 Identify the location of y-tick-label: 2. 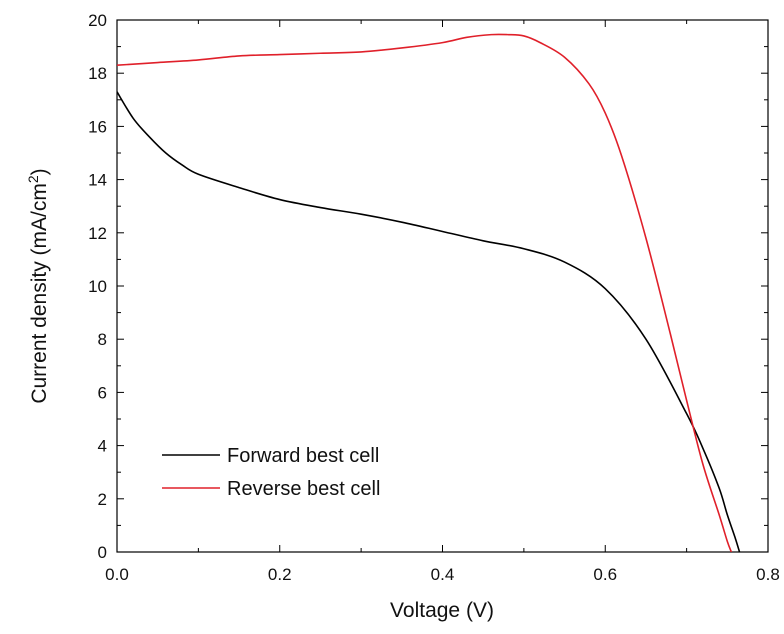
(102, 499).